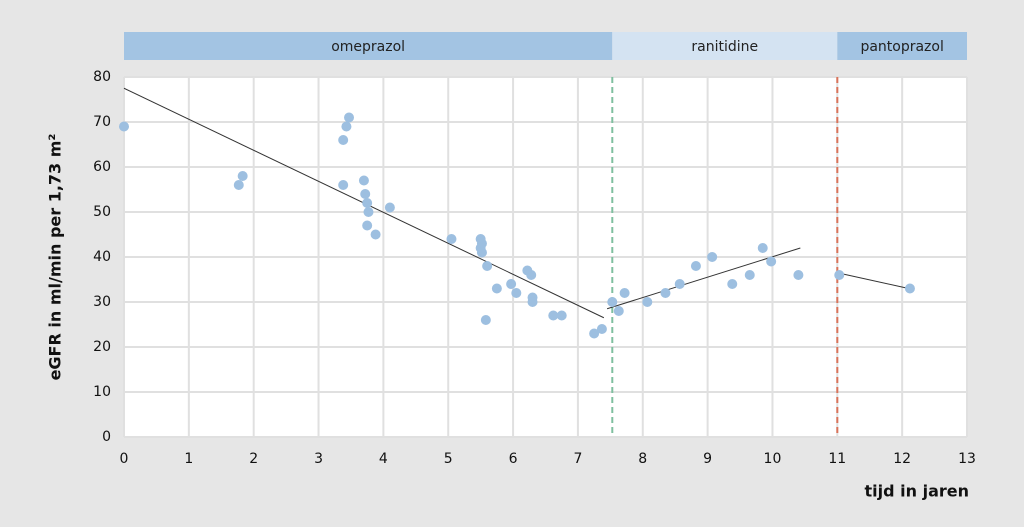 The height and width of the screenshot is (527, 1024). Describe the element at coordinates (102, 122) in the screenshot. I see `y-tick-label: 70` at that location.